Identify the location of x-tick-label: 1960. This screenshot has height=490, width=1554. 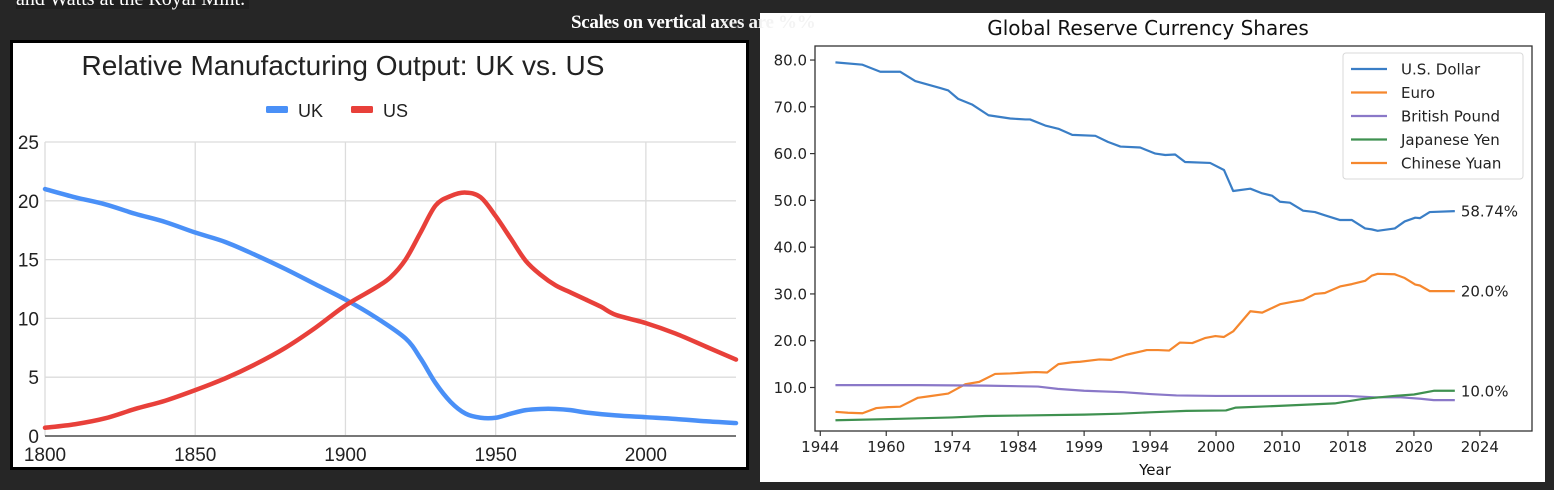
(886, 447).